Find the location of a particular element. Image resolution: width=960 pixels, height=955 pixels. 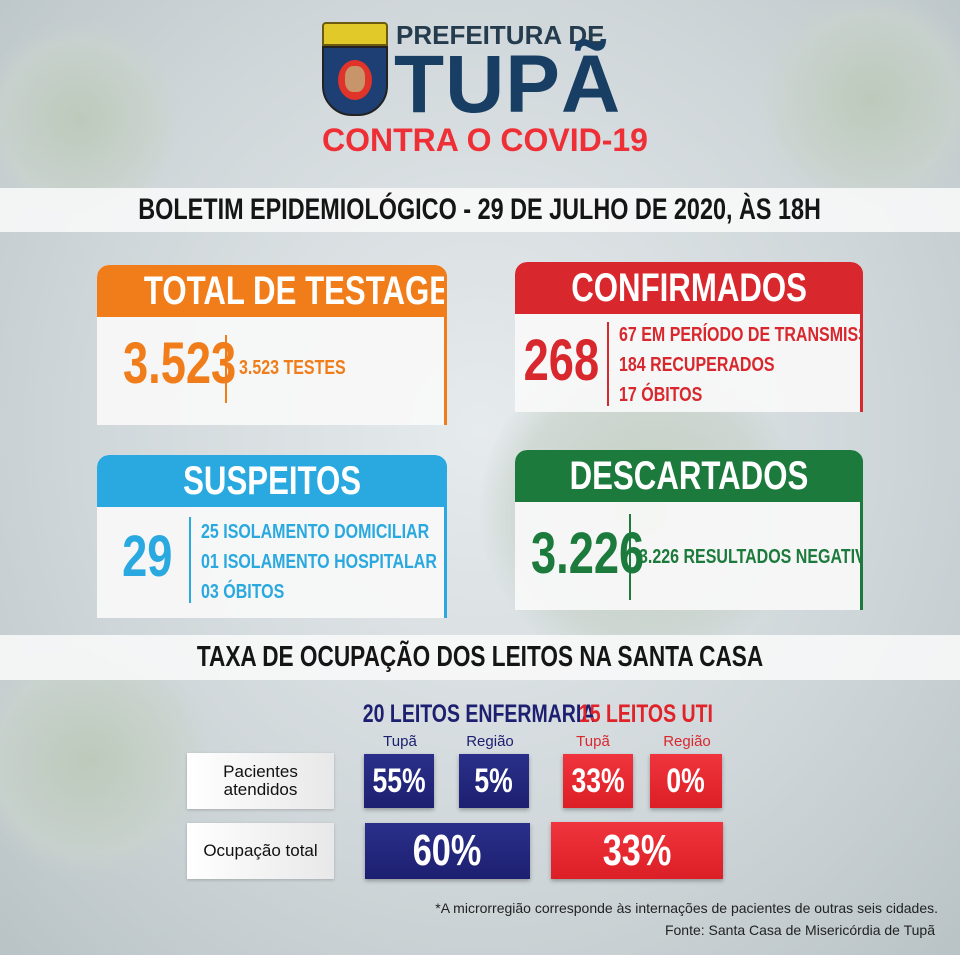

detail-line: 67 EM PERÍODO DE TRANSMISSÃO is located at coordinates (741, 335).